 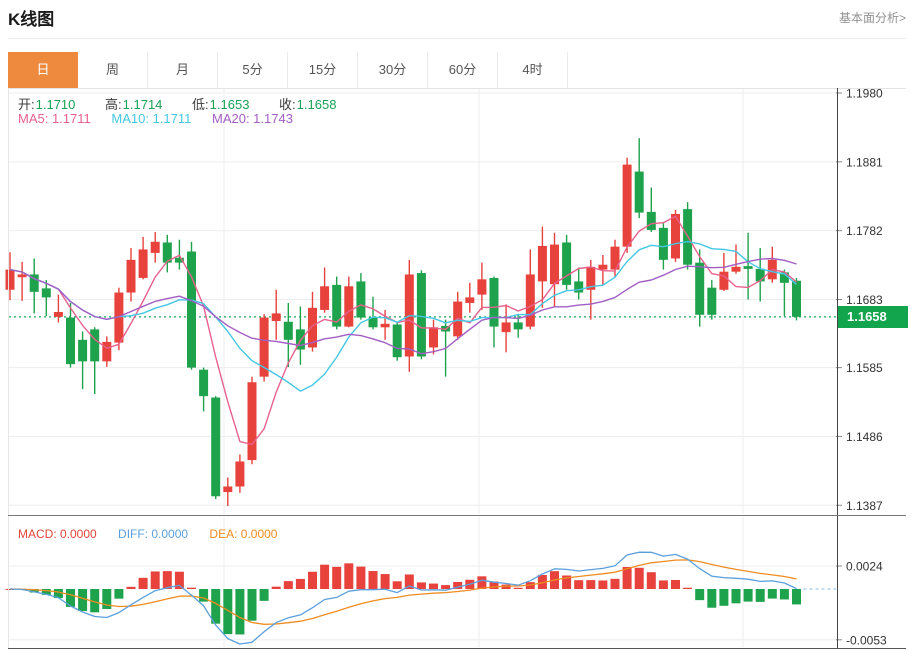 What do you see at coordinates (57, 534) in the screenshot?
I see `macd-value-legend: MACD: 0.0000` at bounding box center [57, 534].